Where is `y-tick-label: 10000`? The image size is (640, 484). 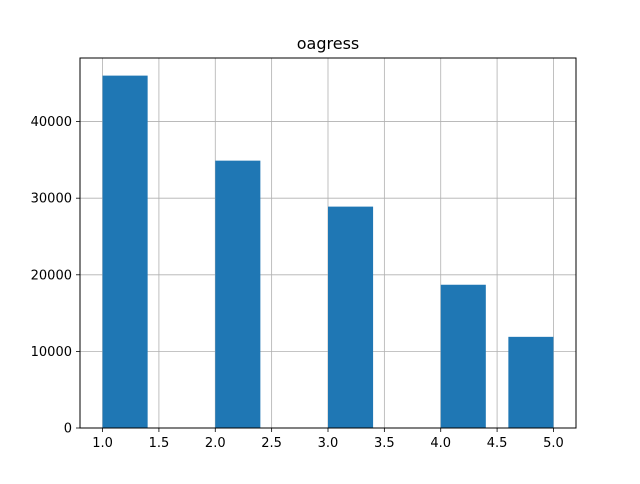
y-tick-label: 10000 is located at coordinates (51, 352).